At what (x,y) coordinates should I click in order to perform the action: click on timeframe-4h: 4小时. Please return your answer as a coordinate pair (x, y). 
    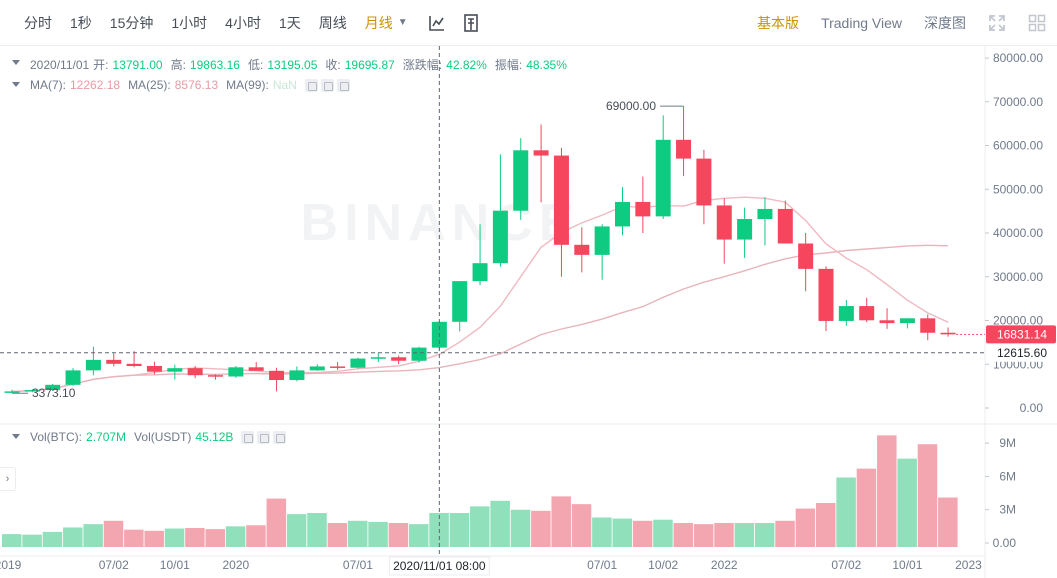
    Looking at the image, I should click on (243, 22).